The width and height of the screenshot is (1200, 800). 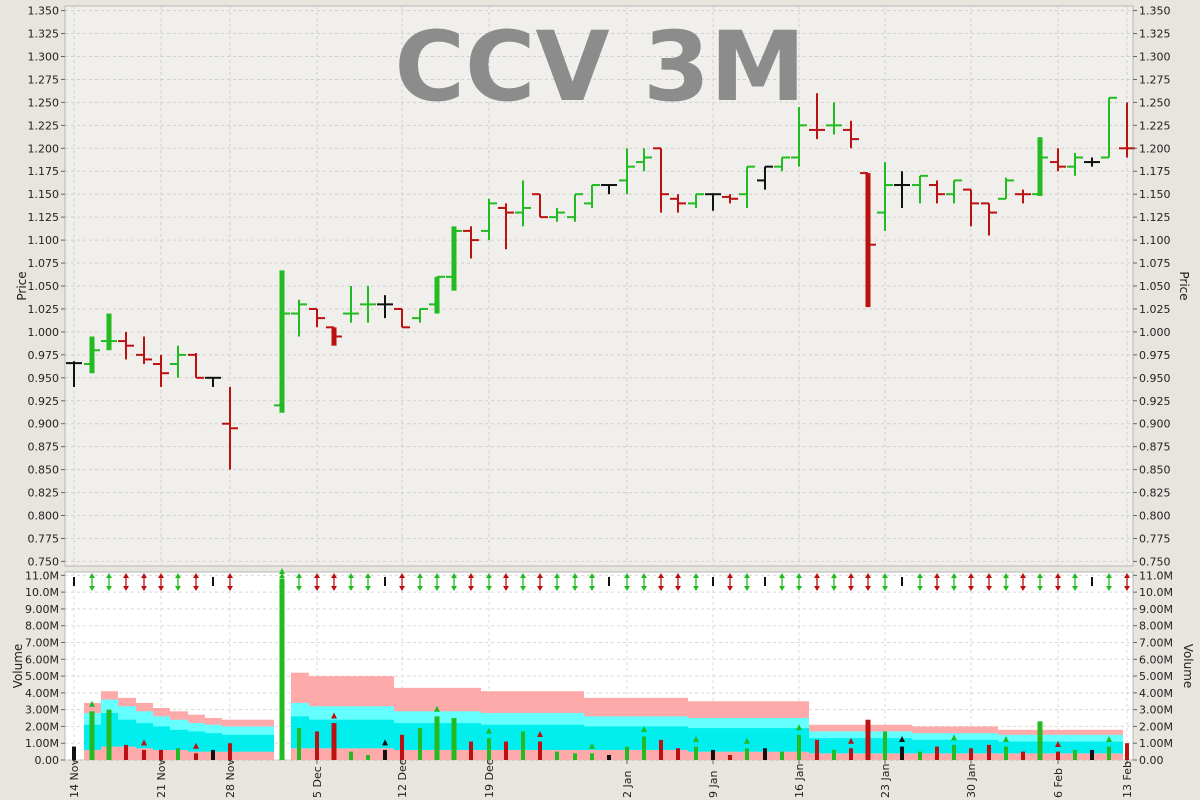 I want to click on price-tick-label-left: 0.775, so click(x=44, y=538).